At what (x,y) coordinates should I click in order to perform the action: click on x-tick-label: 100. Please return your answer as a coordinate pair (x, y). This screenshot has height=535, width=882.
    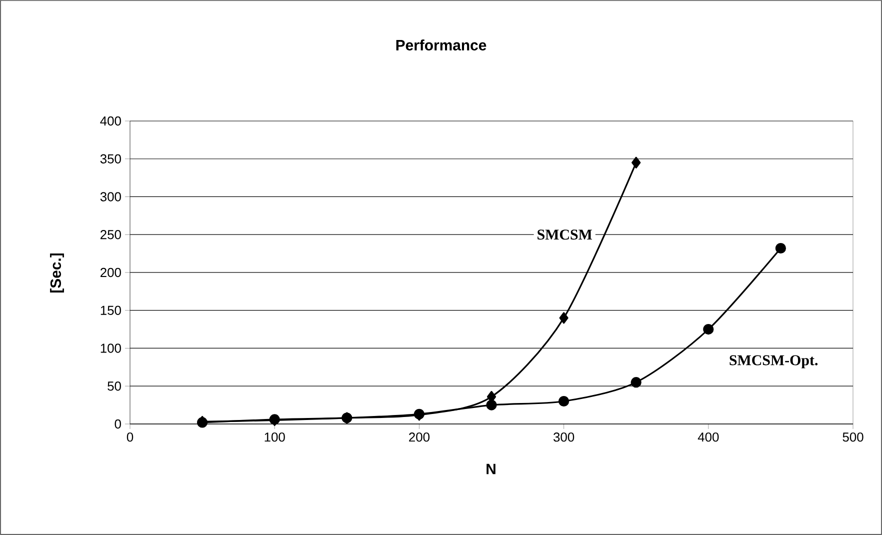
    Looking at the image, I should click on (274, 437).